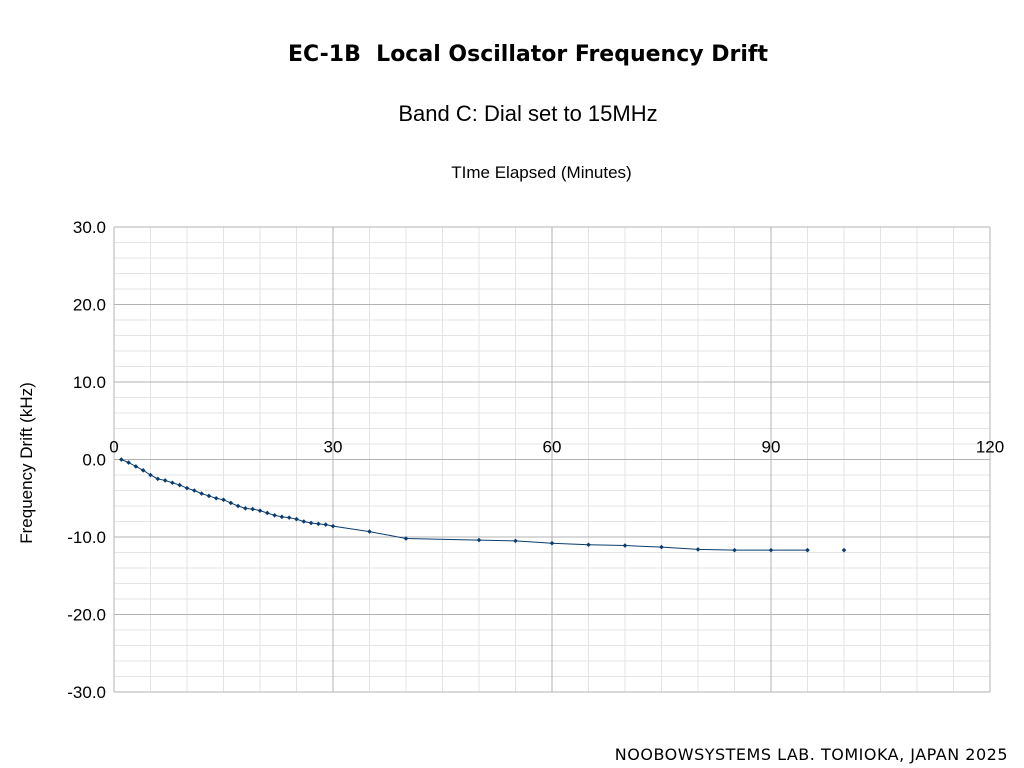 This screenshot has height=768, width=1024. I want to click on y-tick-label: 0.0, so click(94, 460).